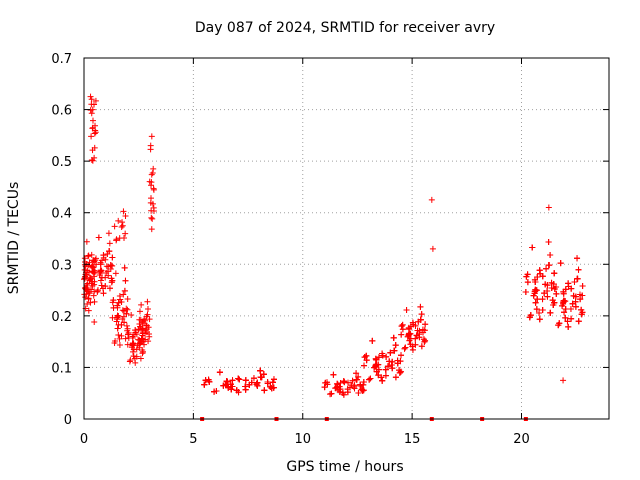 The height and width of the screenshot is (480, 640). Describe the element at coordinates (61, 59) in the screenshot. I see `y-tick-label: 0.7` at that location.